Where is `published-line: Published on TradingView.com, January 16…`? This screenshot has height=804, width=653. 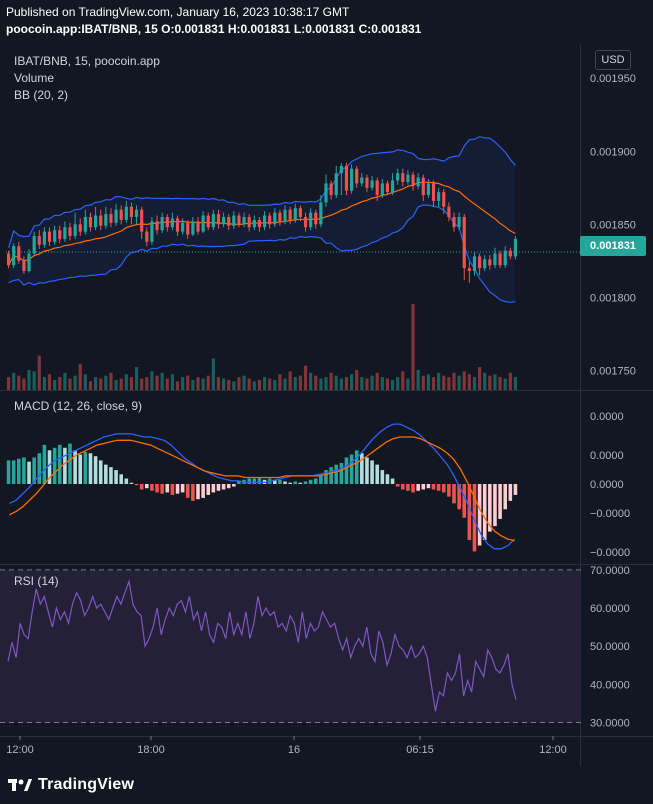
published-line: Published on TradingView.com, January 16… is located at coordinates (178, 12).